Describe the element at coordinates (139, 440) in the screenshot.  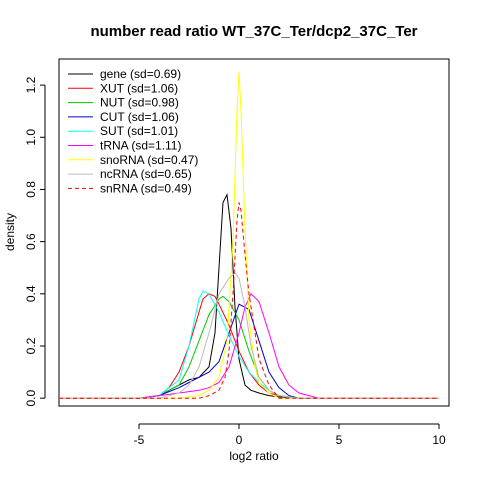
I see `x-tick-label: -5` at that location.